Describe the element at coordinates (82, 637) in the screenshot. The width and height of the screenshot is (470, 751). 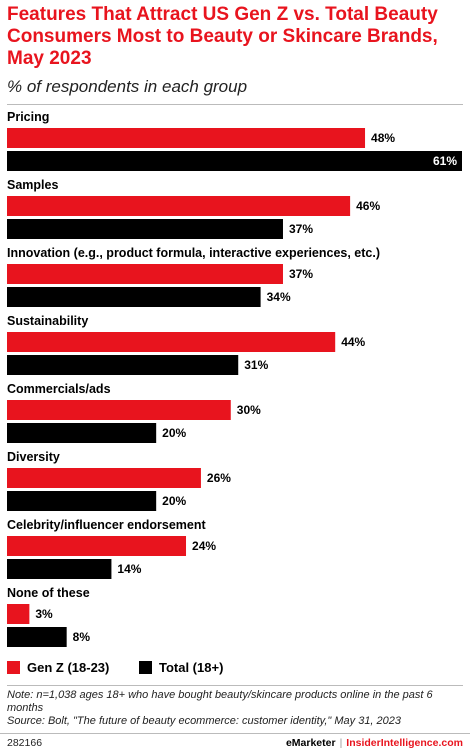
I see `value-label-total: 8%` at that location.